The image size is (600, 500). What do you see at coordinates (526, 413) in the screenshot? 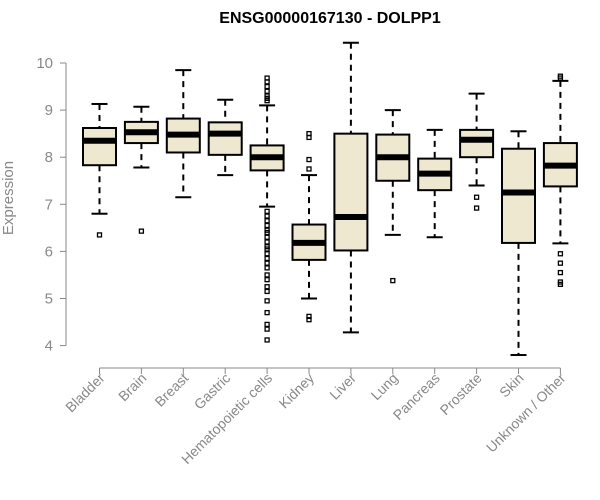
I see `x-tick-label: Unknown / Other` at bounding box center [526, 413].